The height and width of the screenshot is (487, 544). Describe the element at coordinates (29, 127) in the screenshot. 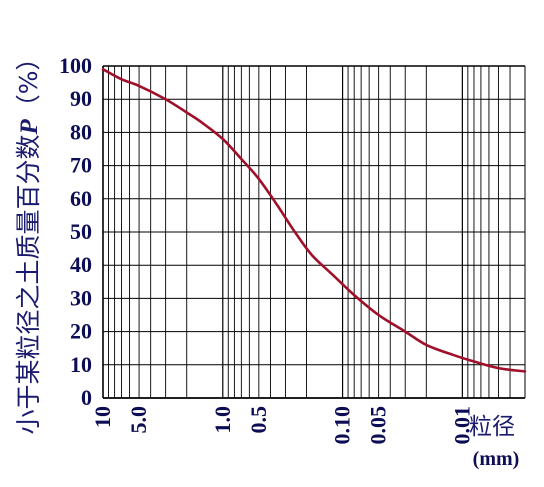

I see `y-axis-label-variable: P` at that location.